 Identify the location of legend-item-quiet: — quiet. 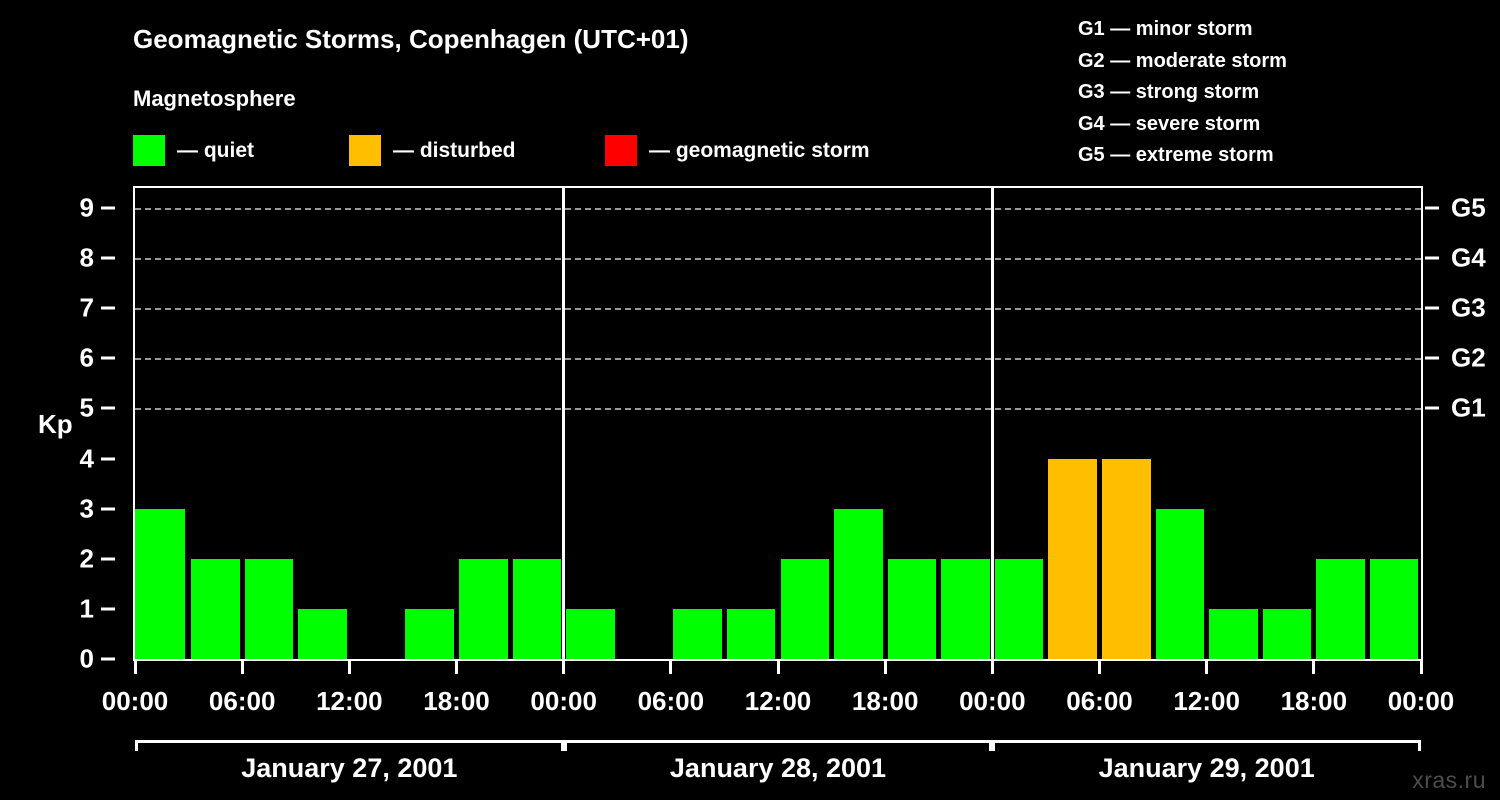
(193, 150).